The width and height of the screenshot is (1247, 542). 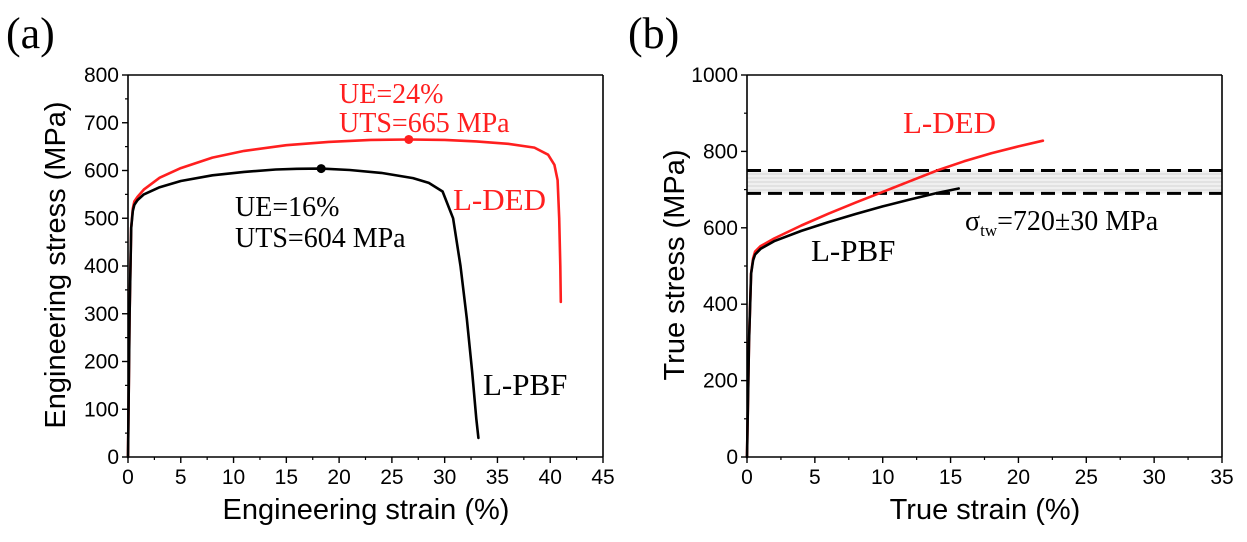 I want to click on chart-a-uts-marker-l-pbf, so click(x=321, y=169).